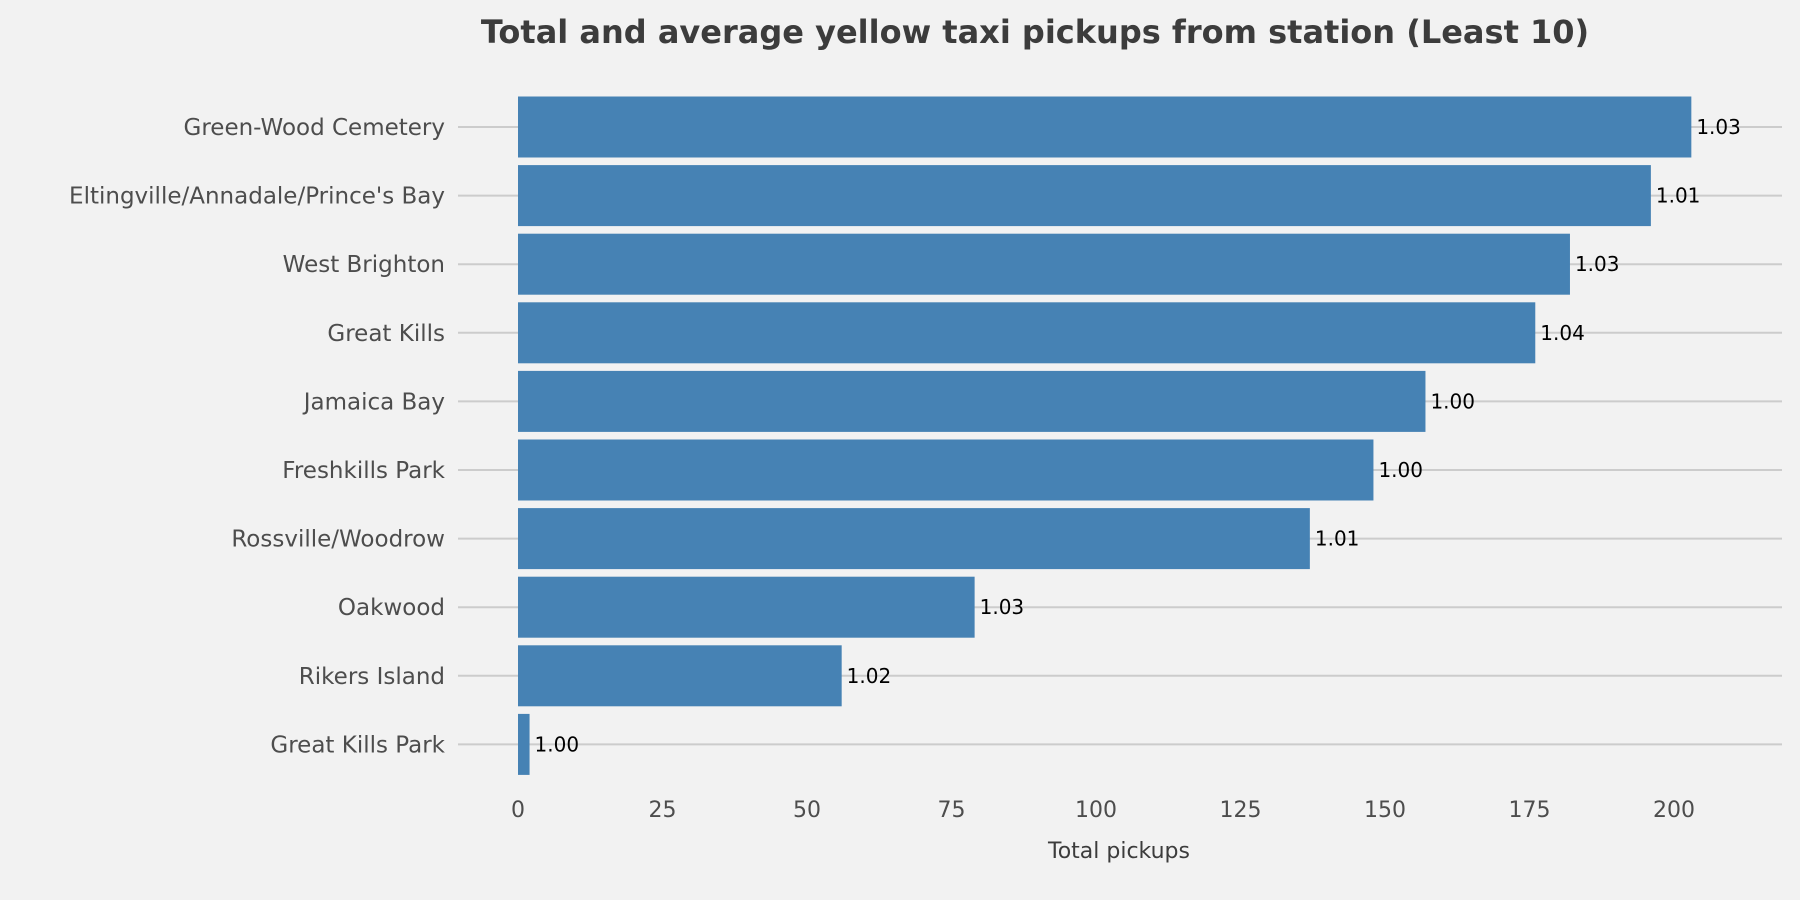 This screenshot has width=1800, height=900. Describe the element at coordinates (952, 810) in the screenshot. I see `x-tick-label: 75` at that location.